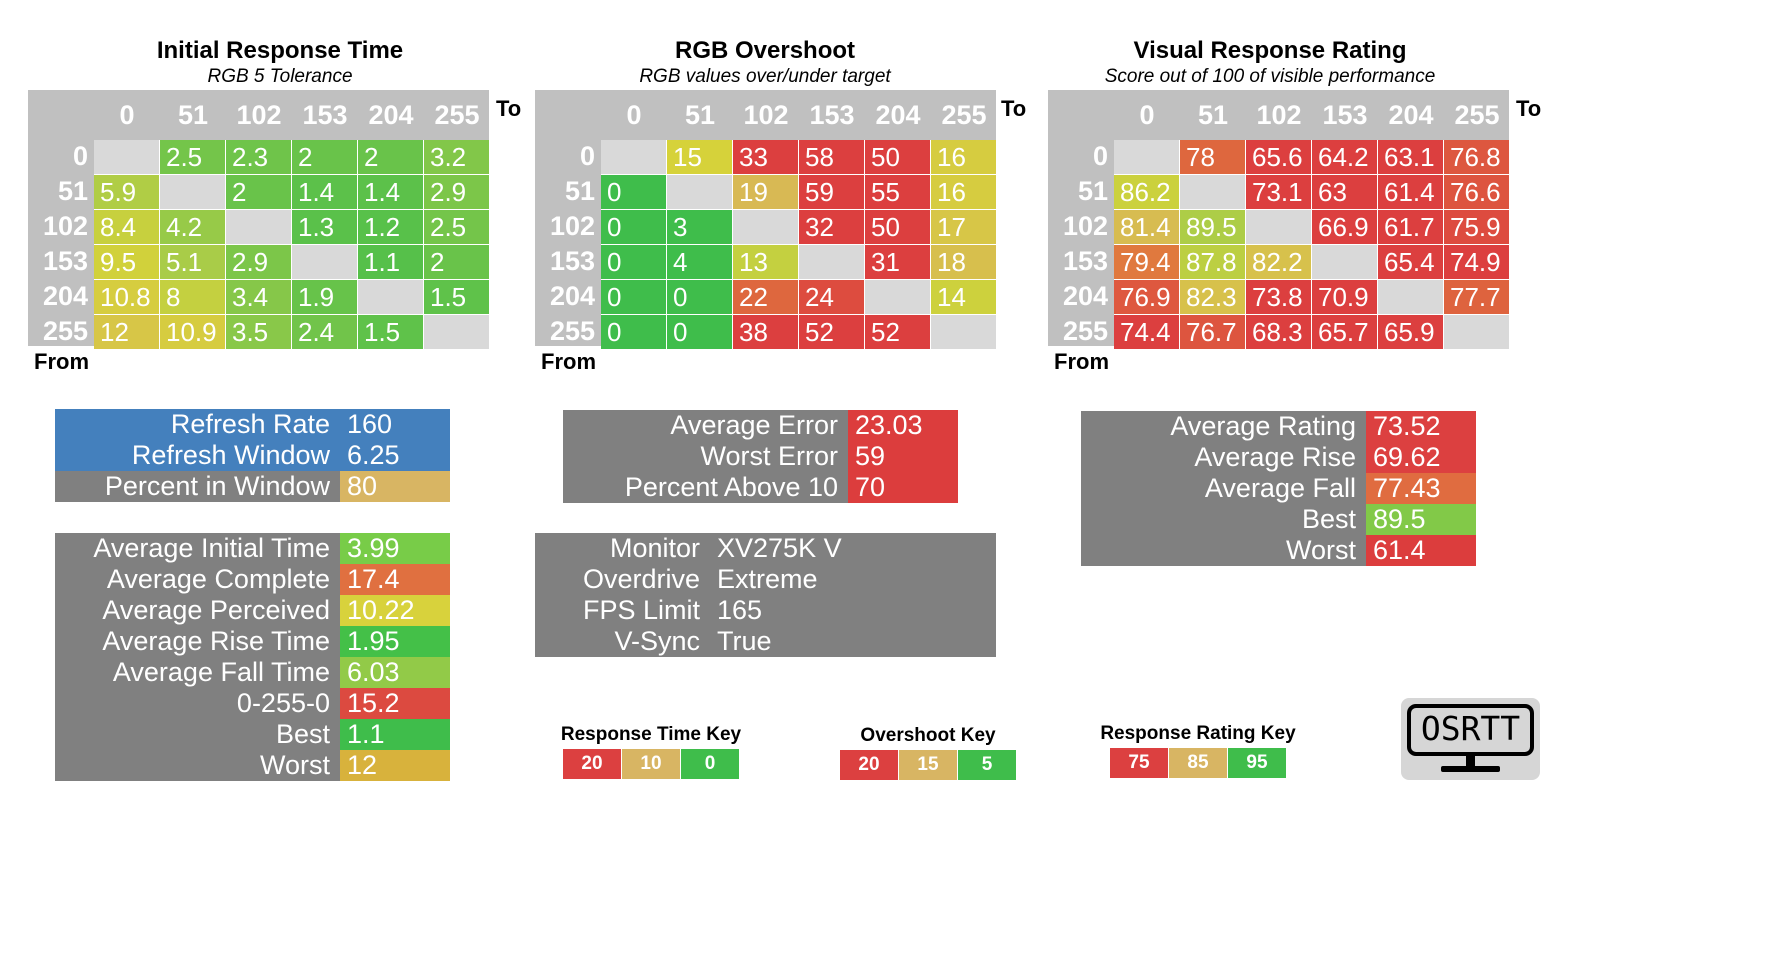 The image size is (1784, 962). I want to click on hm2-cell: 38, so click(766, 332).